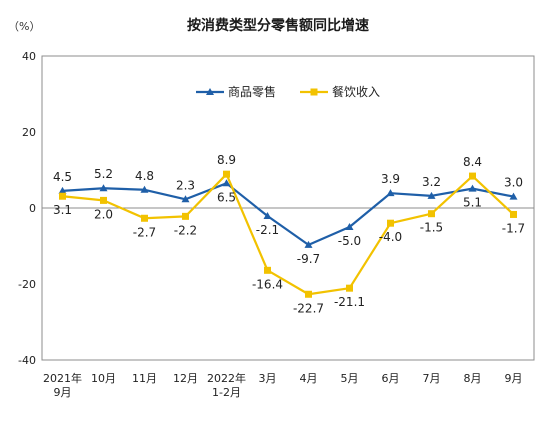 The width and height of the screenshot is (556, 424). What do you see at coordinates (432, 378) in the screenshot?
I see `x-tick-label: 7月` at bounding box center [432, 378].